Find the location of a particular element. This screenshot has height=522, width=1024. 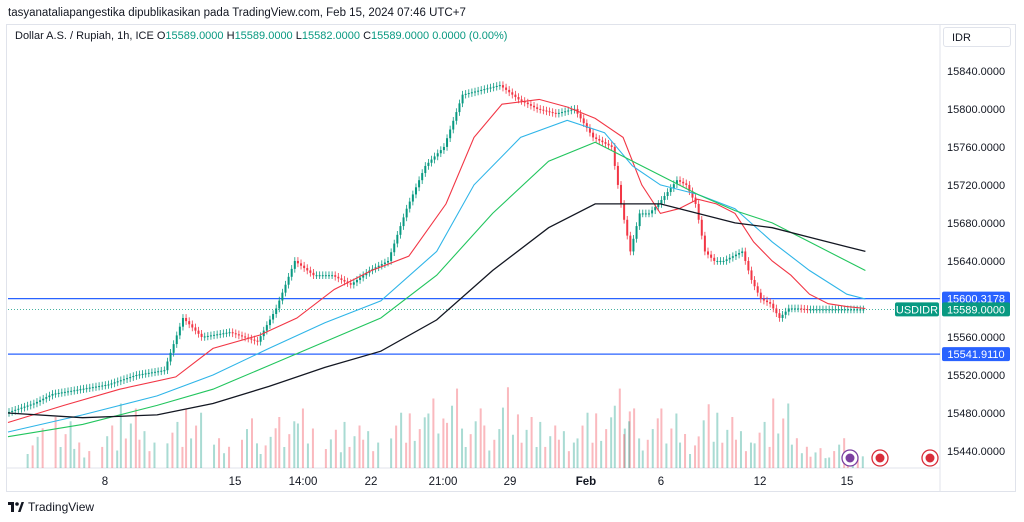

symbol-badge: USDIDR is located at coordinates (917, 310).